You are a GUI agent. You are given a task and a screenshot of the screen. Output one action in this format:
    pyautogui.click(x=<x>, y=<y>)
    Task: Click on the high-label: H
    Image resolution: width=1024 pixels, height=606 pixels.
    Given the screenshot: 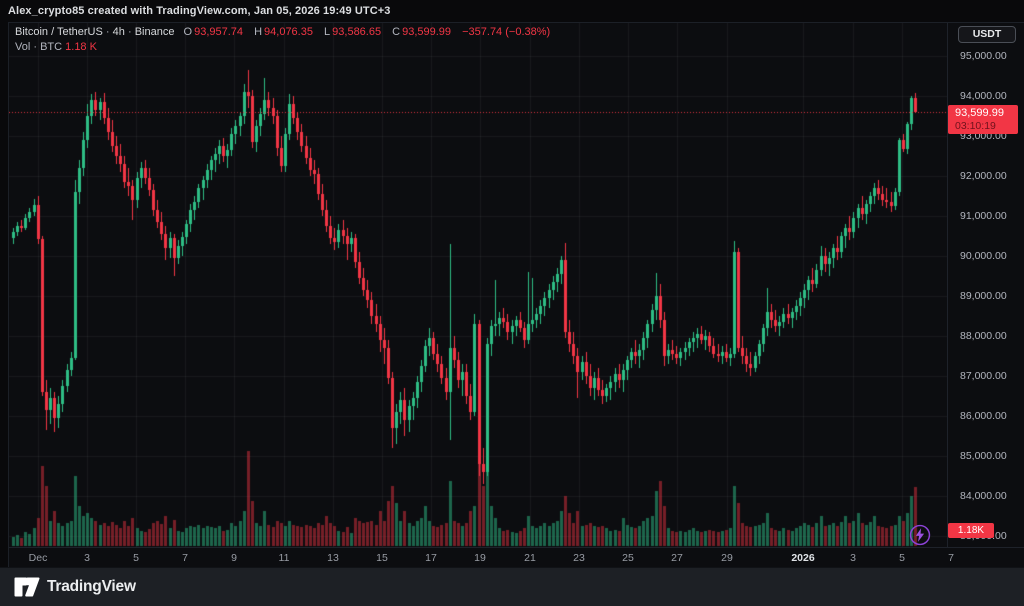 What is the action you would take?
    pyautogui.click(x=258, y=32)
    